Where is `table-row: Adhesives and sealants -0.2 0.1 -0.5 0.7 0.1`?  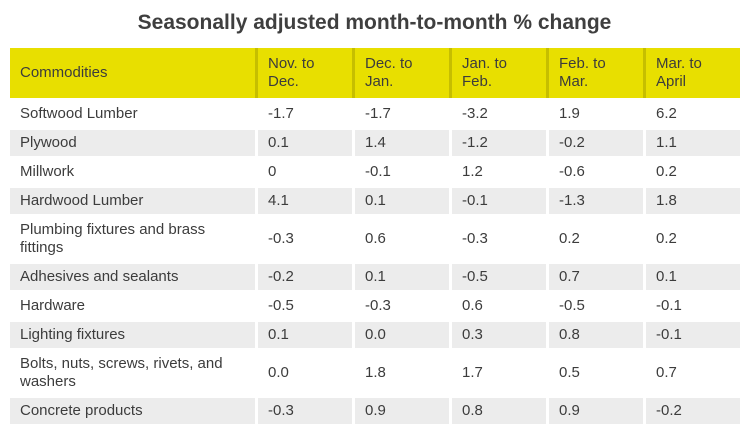
table-row: Adhesives and sealants -0.2 0.1 -0.5 0.7 0.1 is located at coordinates (375, 275).